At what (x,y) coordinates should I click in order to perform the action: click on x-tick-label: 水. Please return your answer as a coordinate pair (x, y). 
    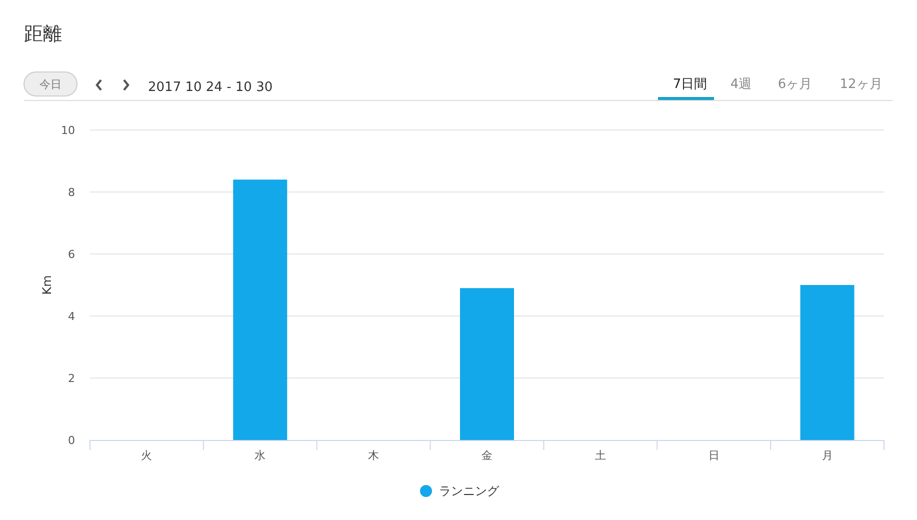
    Looking at the image, I should click on (260, 455).